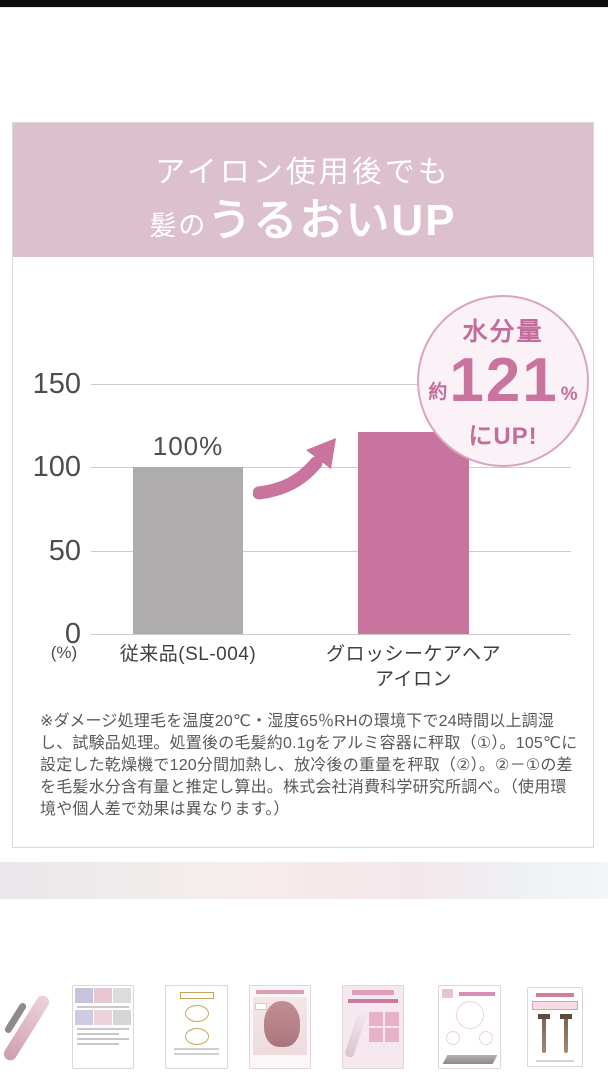  I want to click on gridline-150: 150, so click(302, 384).